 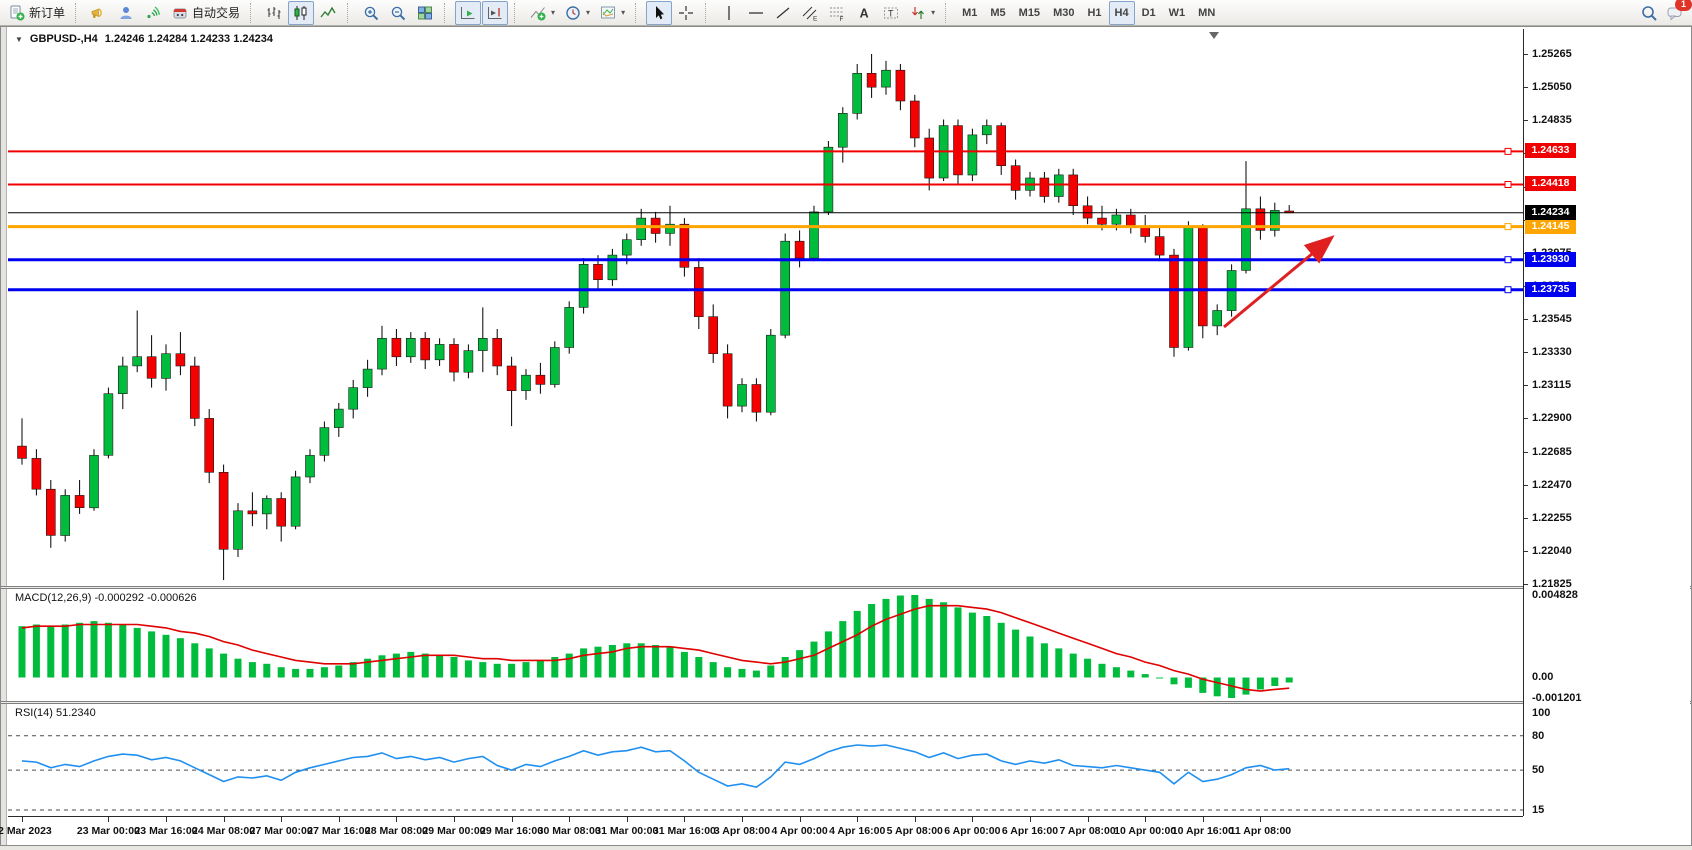 I want to click on periods-button: ▾, so click(x=577, y=13).